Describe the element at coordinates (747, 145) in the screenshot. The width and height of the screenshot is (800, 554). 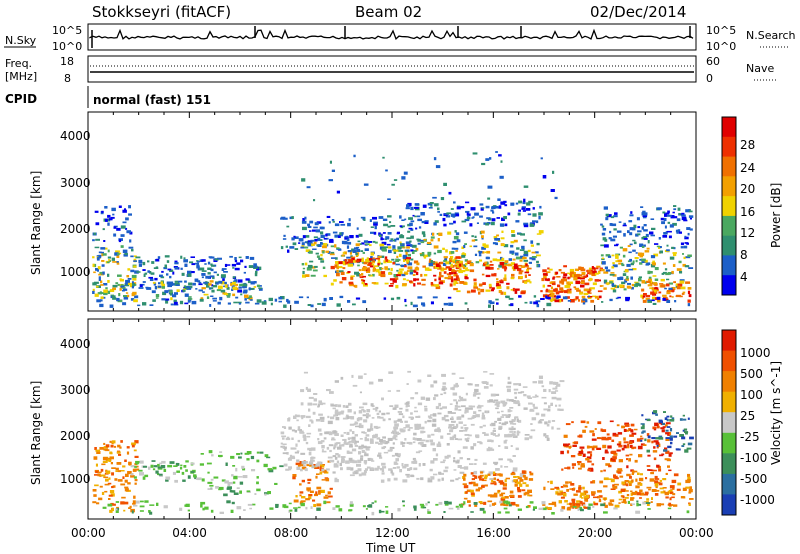
I see `power-cbar-tick-28: 28` at that location.